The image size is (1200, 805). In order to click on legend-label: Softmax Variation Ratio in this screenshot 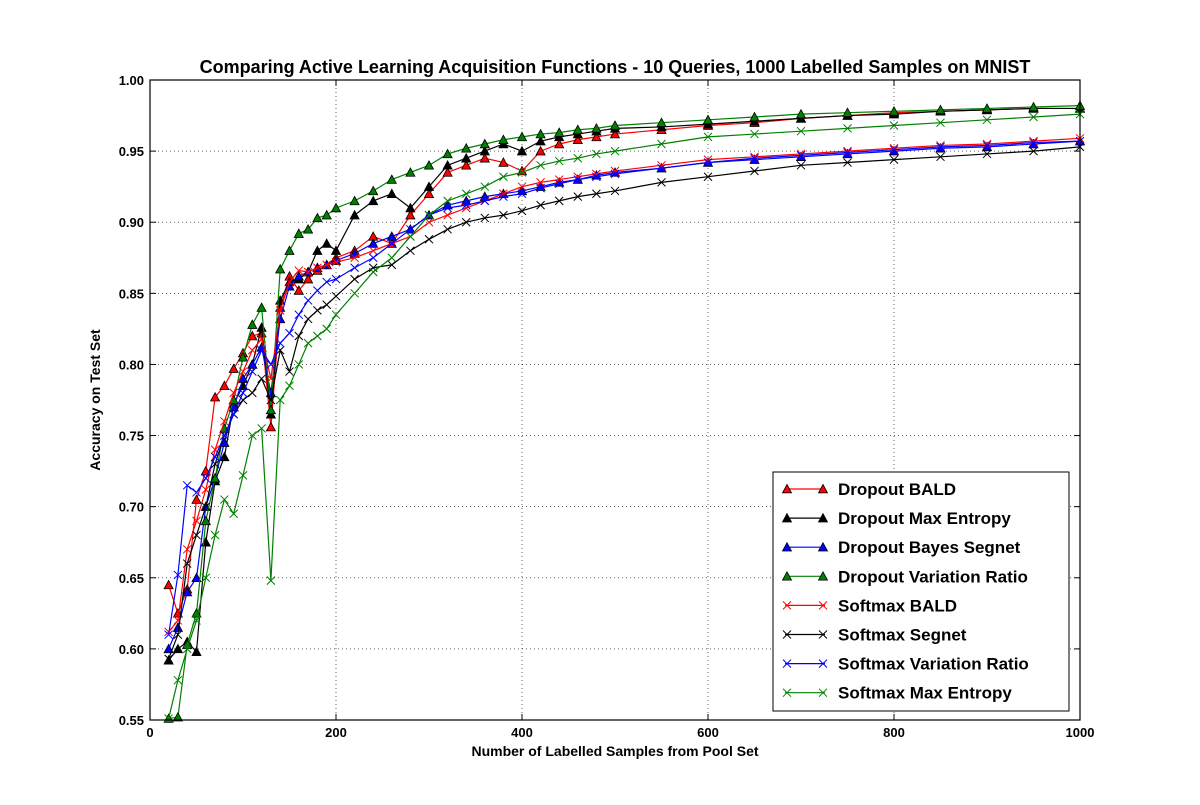, I will do `click(933, 664)`.